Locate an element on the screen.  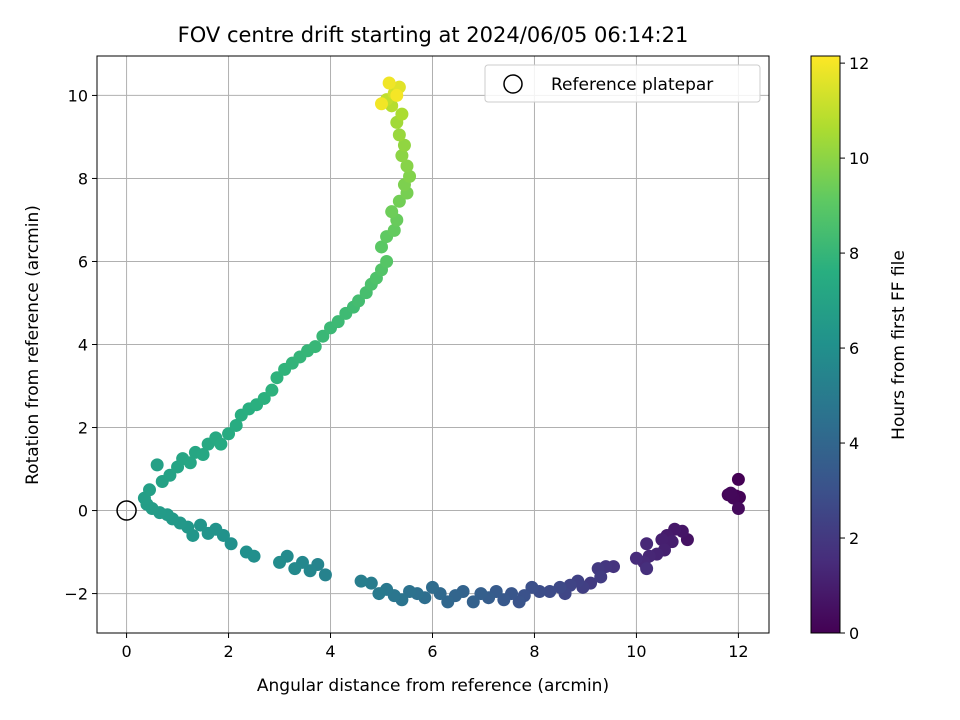
legend: Reference platepar is located at coordinates (622, 83).